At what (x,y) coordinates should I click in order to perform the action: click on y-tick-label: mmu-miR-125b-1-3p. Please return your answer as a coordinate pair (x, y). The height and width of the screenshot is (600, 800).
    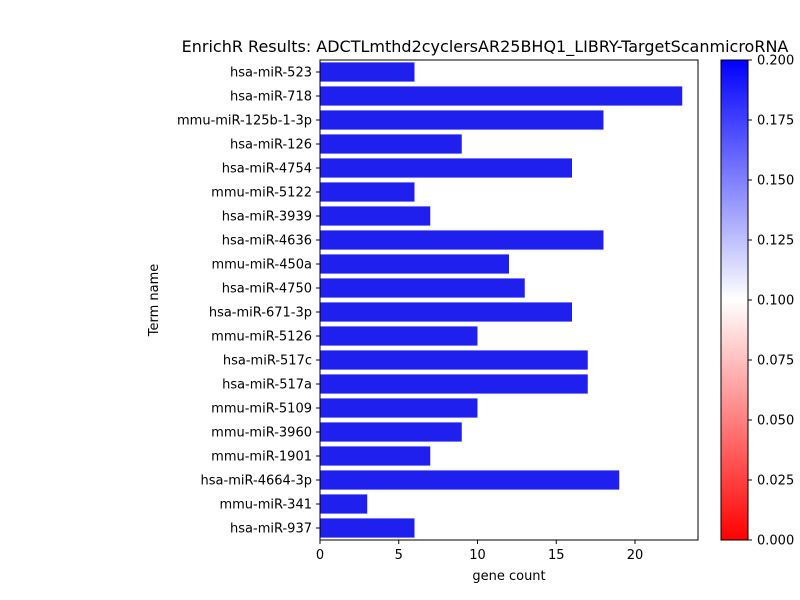
    Looking at the image, I should click on (244, 121).